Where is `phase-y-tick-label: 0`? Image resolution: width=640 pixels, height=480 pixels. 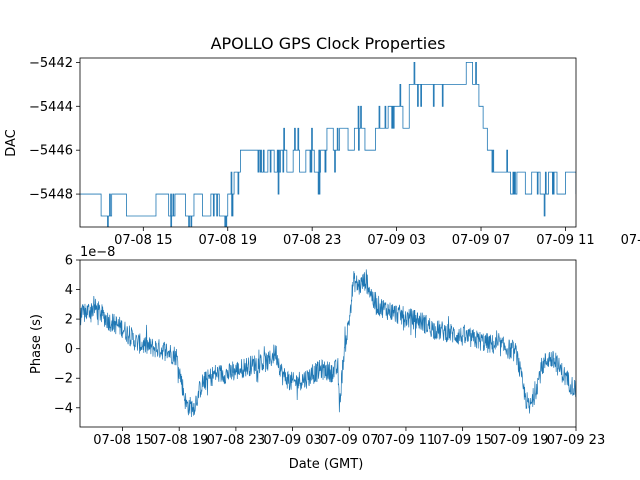
phase-y-tick-label: 0 is located at coordinates (69, 349).